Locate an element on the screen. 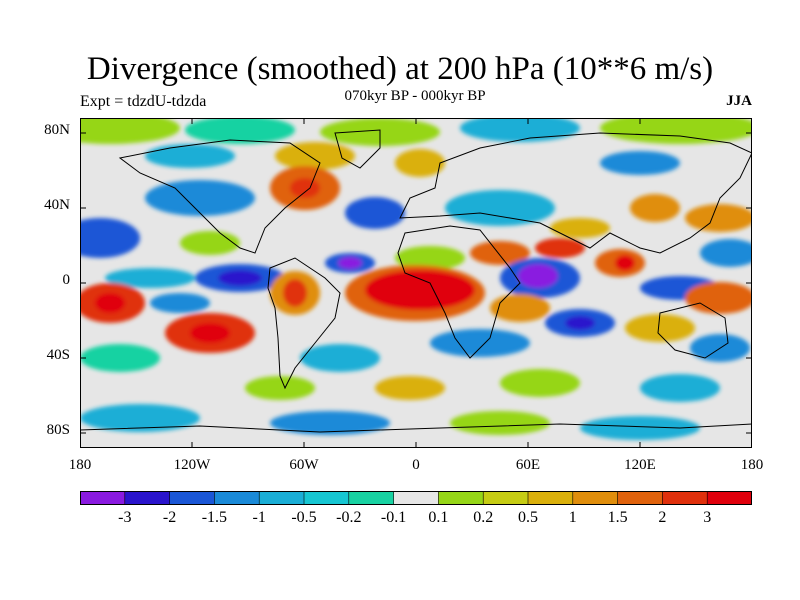  colorbar-label: 0.5 is located at coordinates (528, 517).